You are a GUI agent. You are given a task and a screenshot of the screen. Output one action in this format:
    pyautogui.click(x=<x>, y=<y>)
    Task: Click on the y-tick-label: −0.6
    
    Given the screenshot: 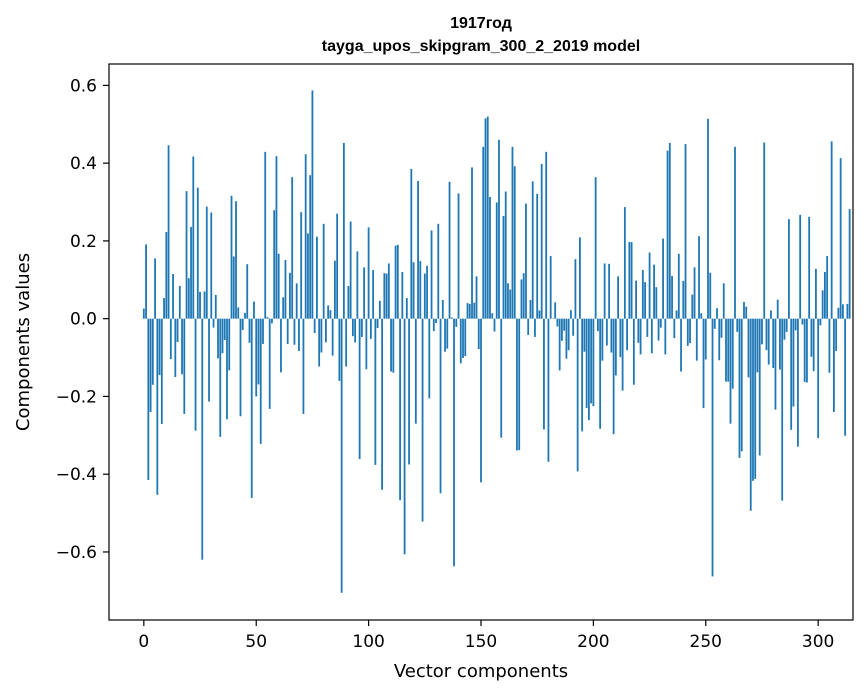 What is the action you would take?
    pyautogui.click(x=76, y=553)
    